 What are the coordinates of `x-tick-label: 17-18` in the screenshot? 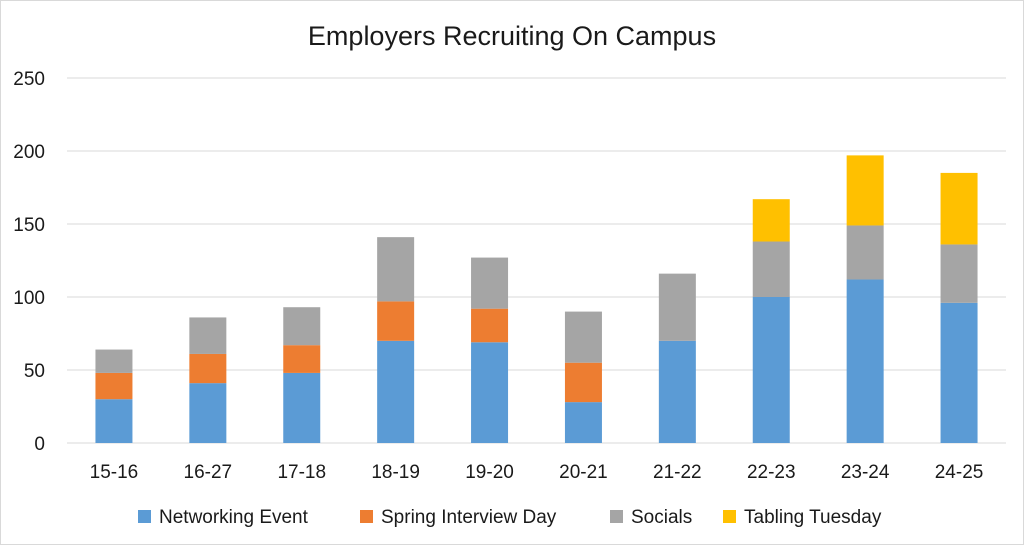 It's located at (301, 472).